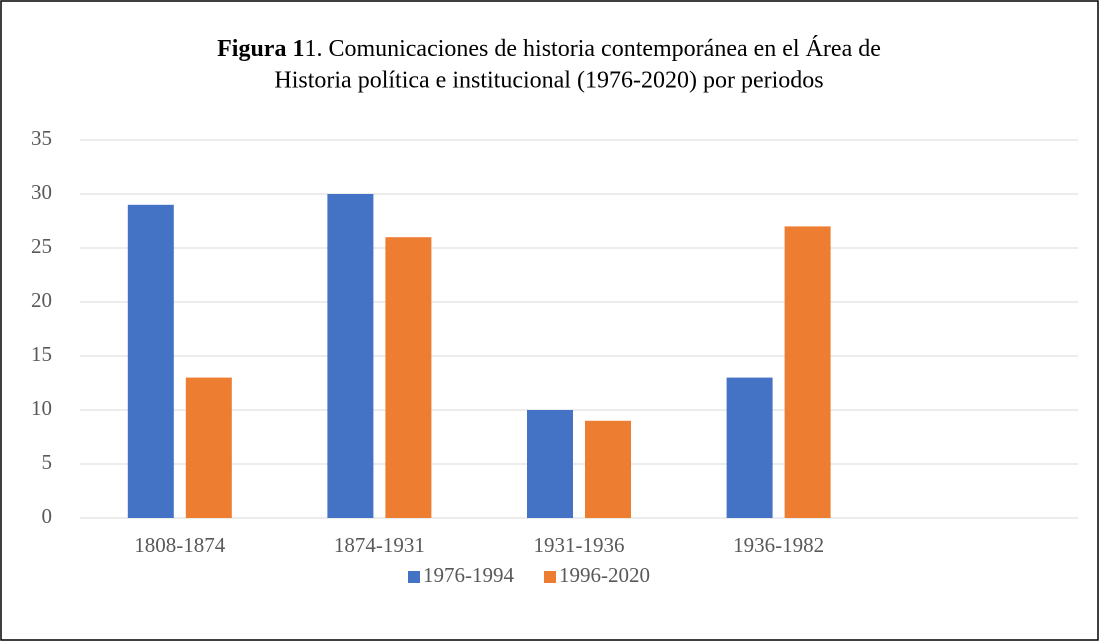 The width and height of the screenshot is (1099, 641). What do you see at coordinates (604, 575) in the screenshot?
I see `legend-label: 1996-2020` at bounding box center [604, 575].